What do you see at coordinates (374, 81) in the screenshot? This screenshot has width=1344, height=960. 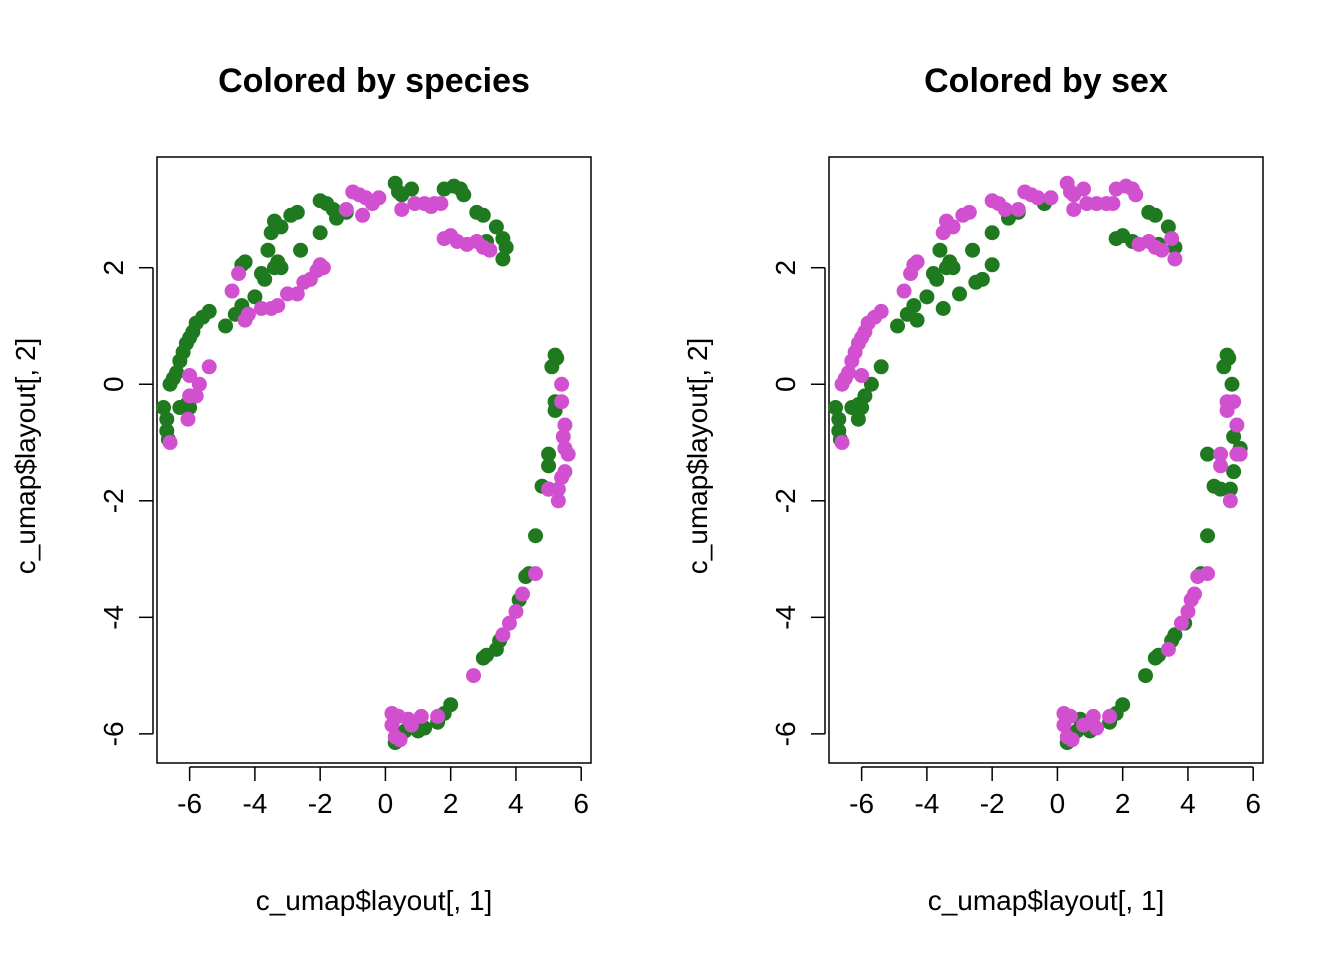 I see `chart-title: Colored by species` at bounding box center [374, 81].